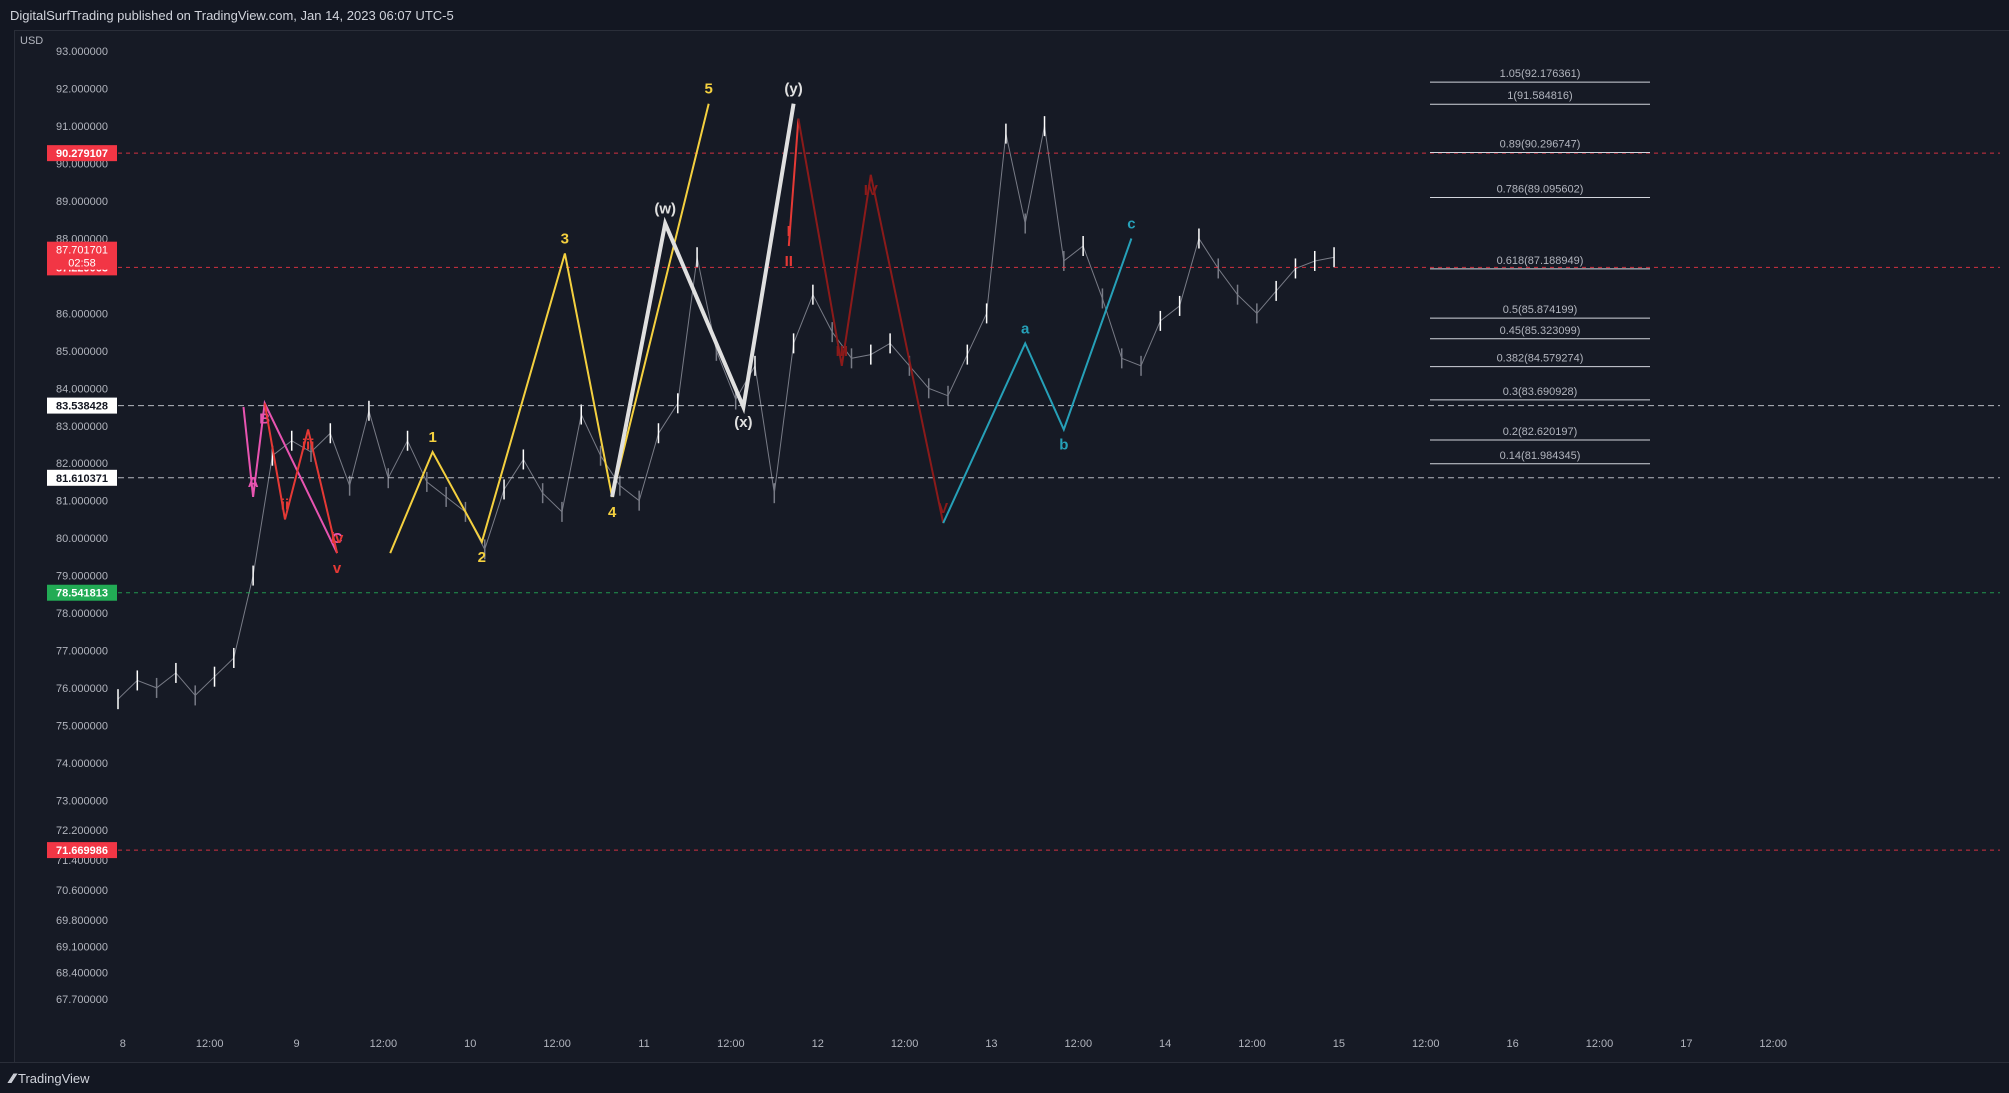  Describe the element at coordinates (1037, 381) in the screenshot. I see `wave-teal-path` at that location.